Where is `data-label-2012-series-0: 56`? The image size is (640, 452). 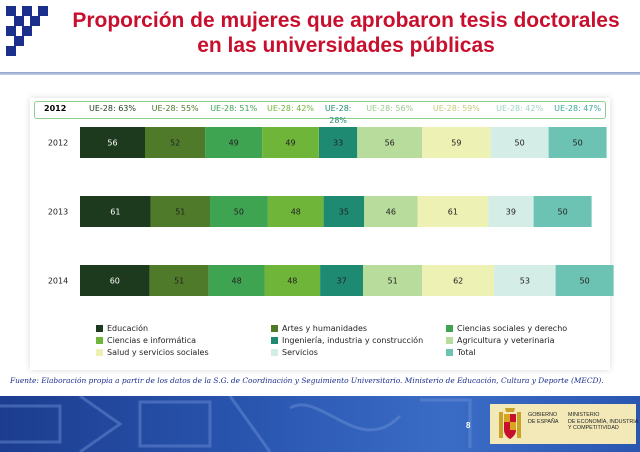 data-label-2012-series-0: 56 is located at coordinates (112, 143).